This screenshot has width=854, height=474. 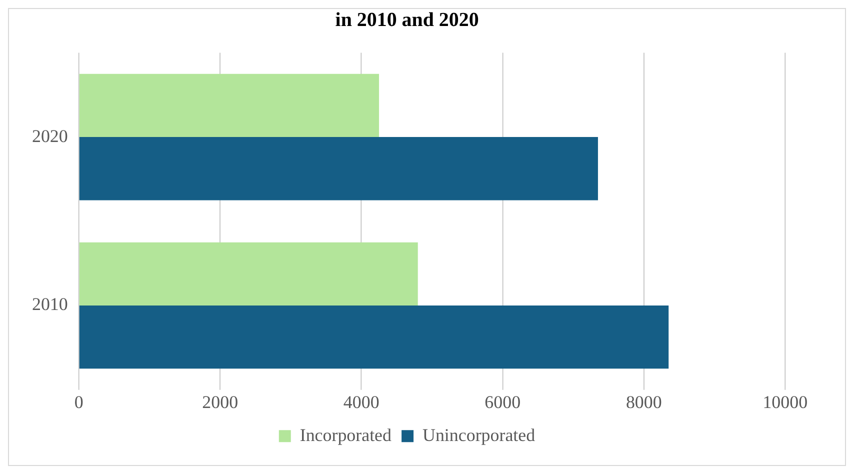 What do you see at coordinates (785, 402) in the screenshot?
I see `x-tick-label: 10000` at bounding box center [785, 402].